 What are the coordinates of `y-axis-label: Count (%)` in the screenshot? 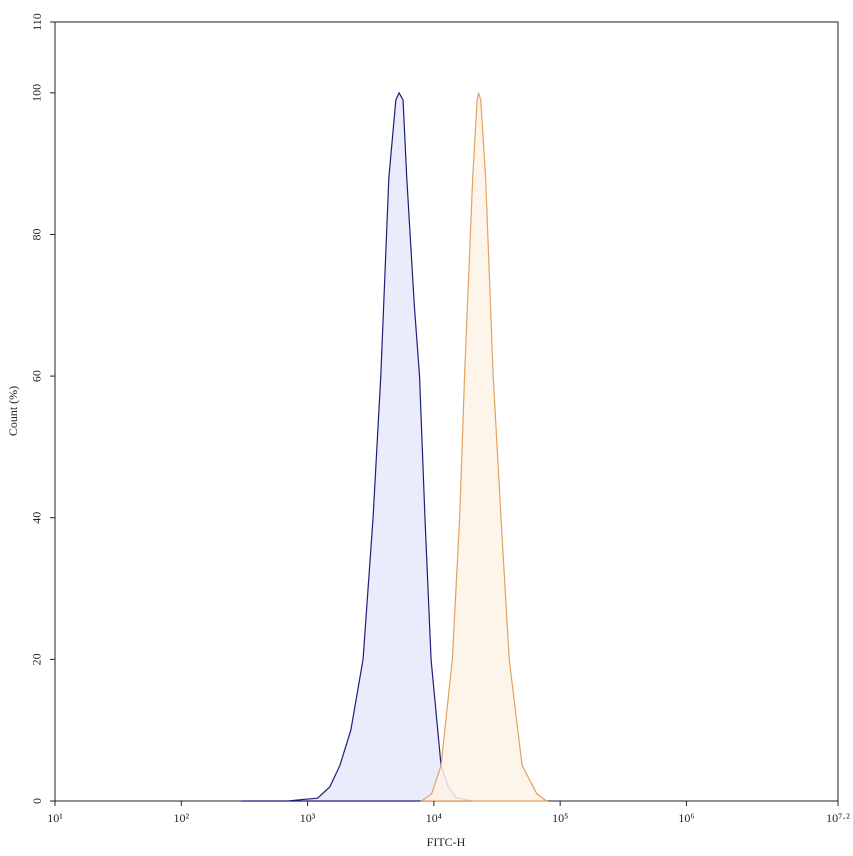 It's located at (13, 411).